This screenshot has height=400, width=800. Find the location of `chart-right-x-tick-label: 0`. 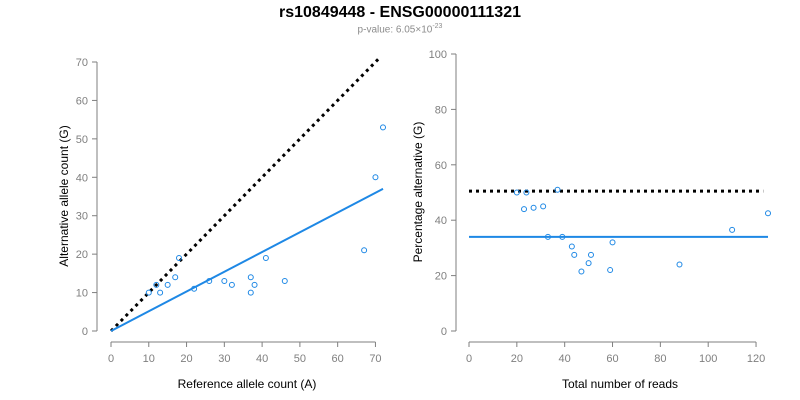

chart-right-x-tick-label: 0 is located at coordinates (469, 359).